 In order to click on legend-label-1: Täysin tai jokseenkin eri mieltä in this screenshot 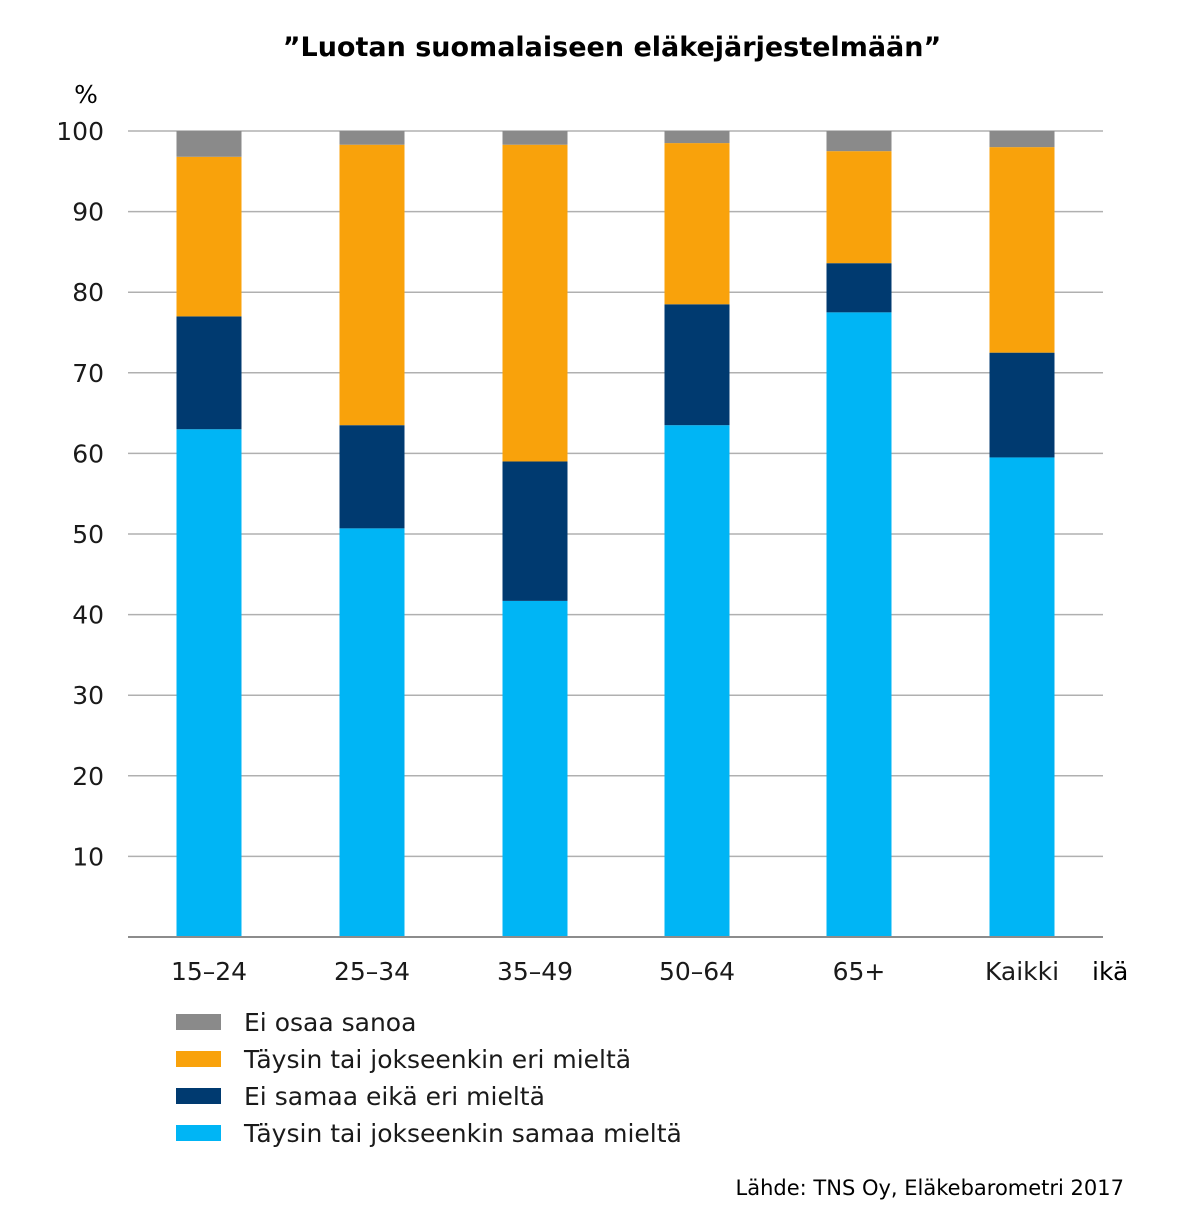, I will do `click(437, 1059)`.